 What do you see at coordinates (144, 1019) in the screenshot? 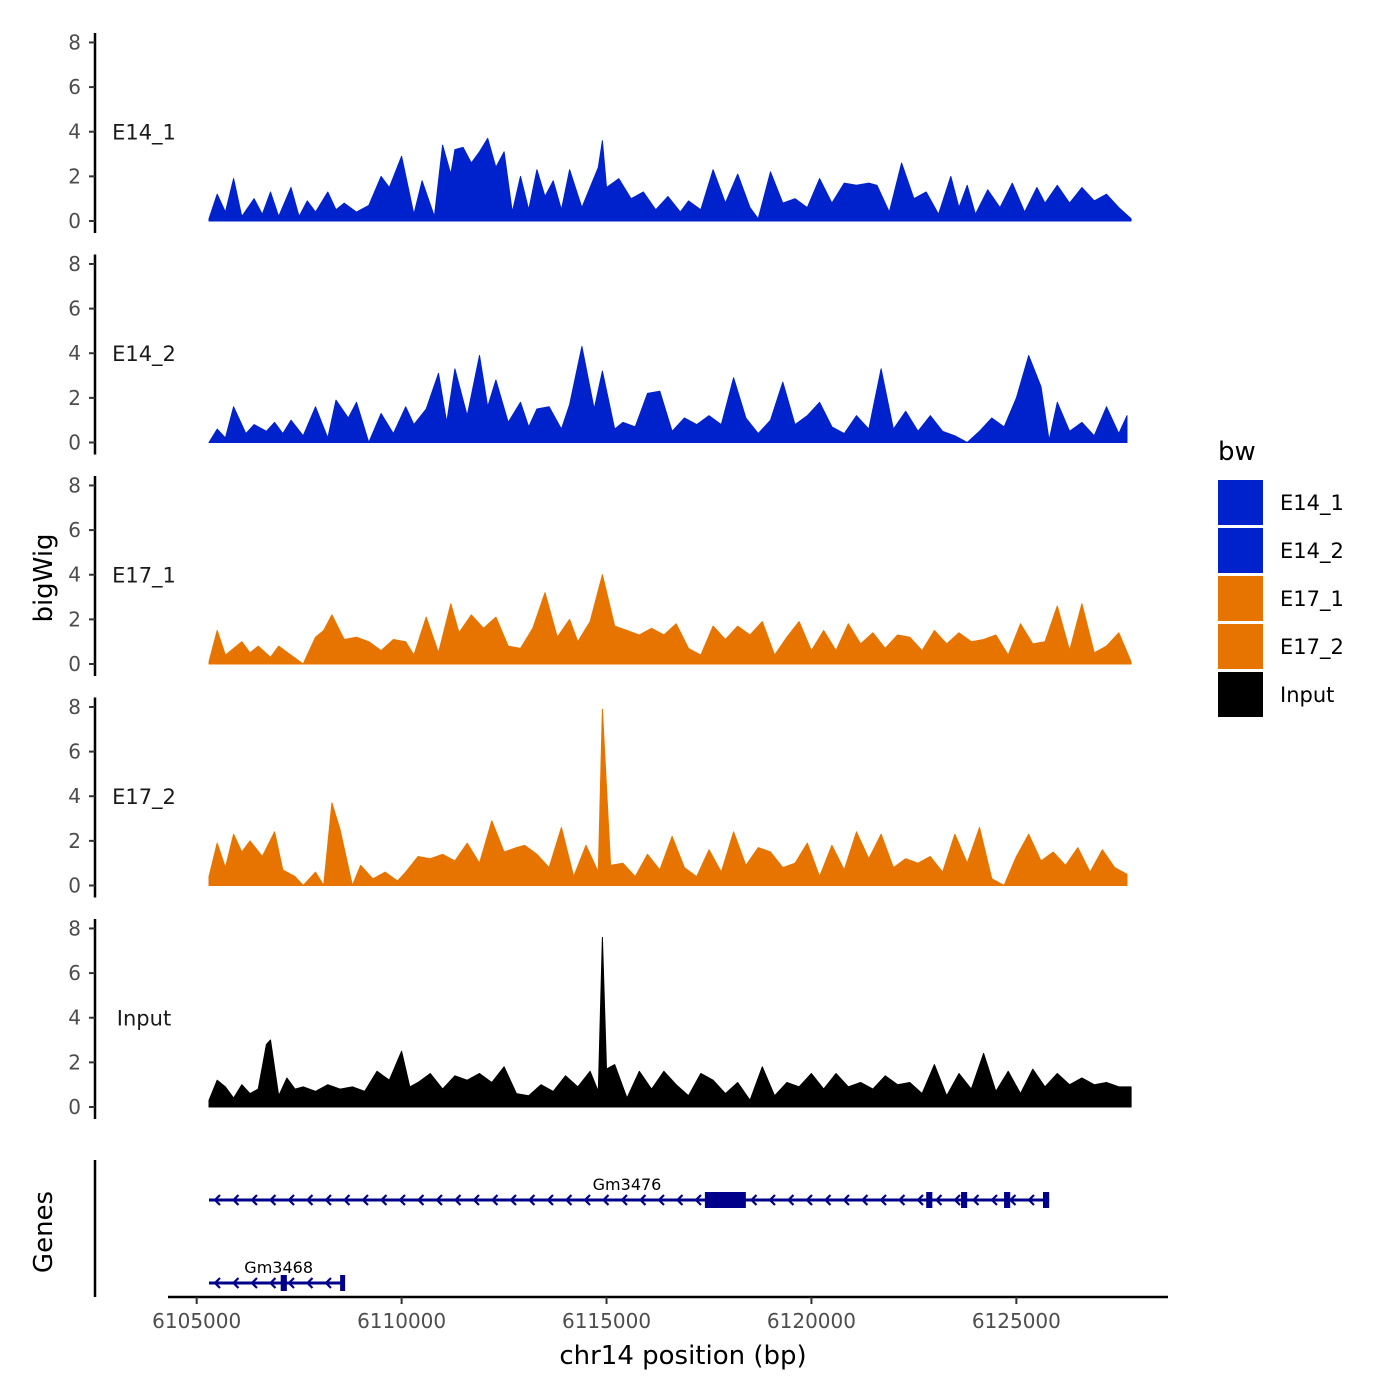
I see `facet-label: Input` at bounding box center [144, 1019].